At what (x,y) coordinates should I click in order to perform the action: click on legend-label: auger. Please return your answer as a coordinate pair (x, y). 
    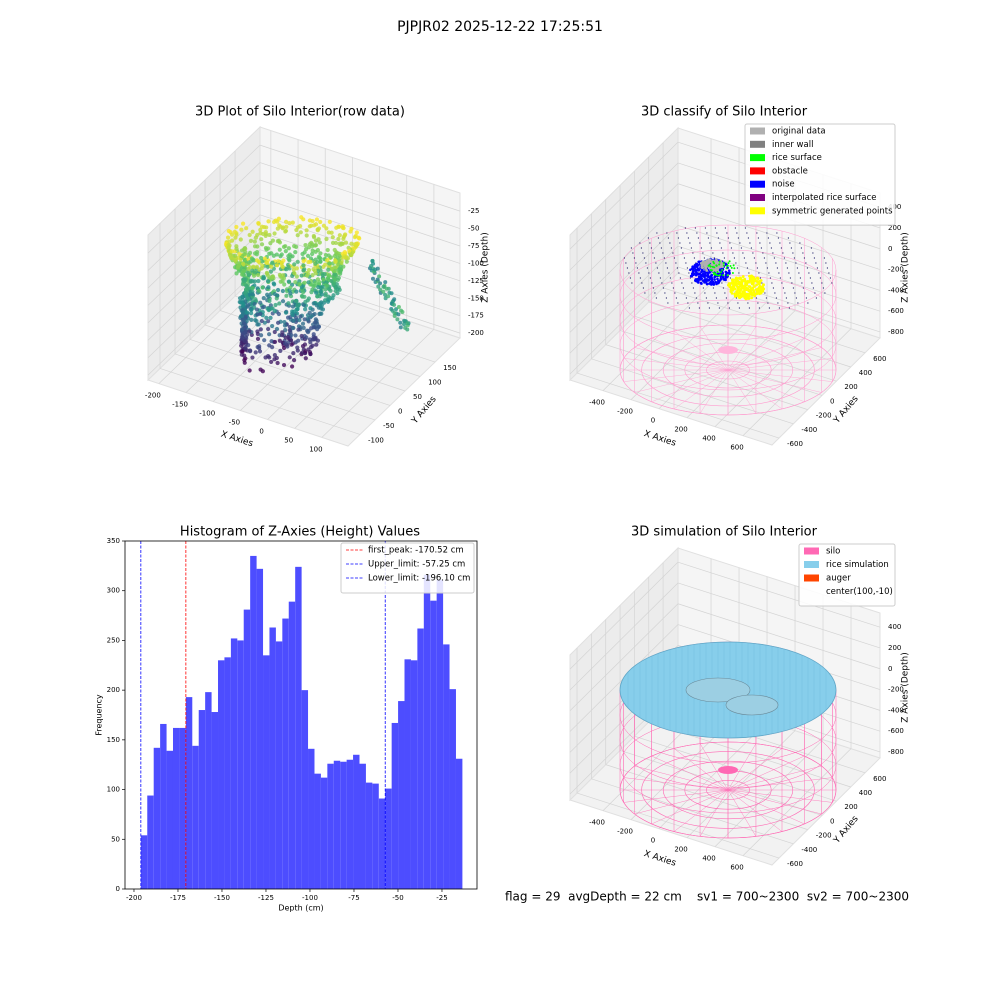
    Looking at the image, I should click on (838, 579).